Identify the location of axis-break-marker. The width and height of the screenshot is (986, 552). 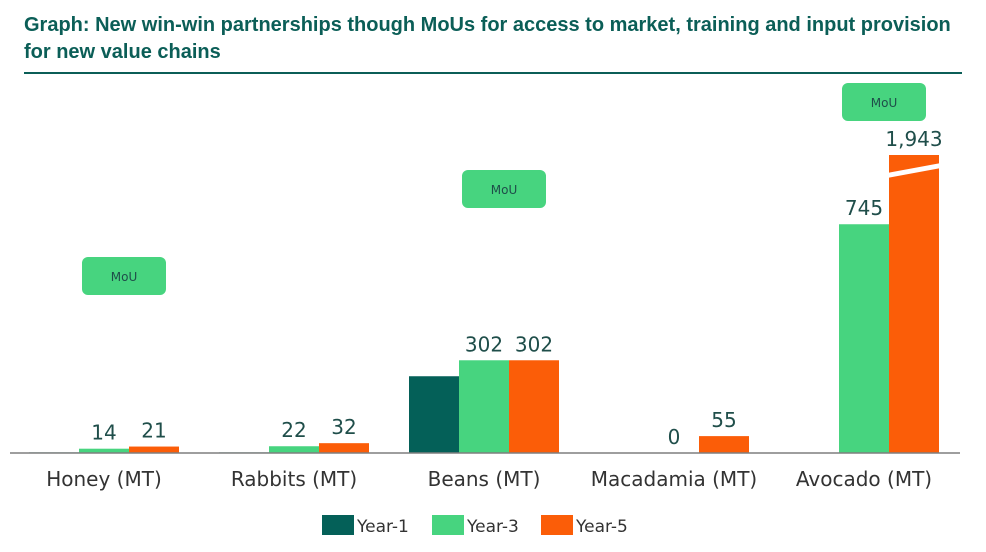
(914, 170).